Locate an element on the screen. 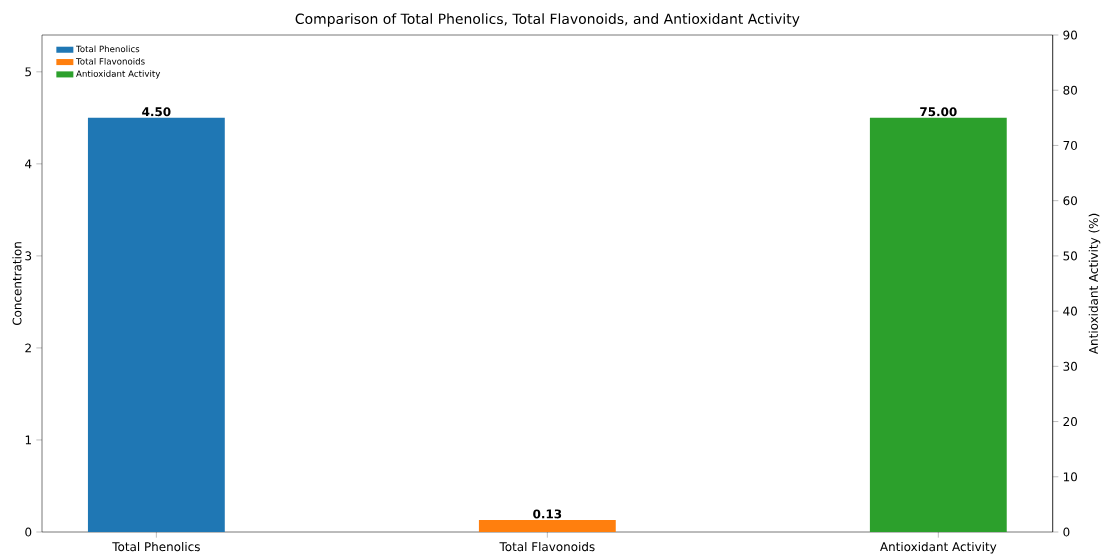  x-tick-label: Total Flavonoids is located at coordinates (547, 546).